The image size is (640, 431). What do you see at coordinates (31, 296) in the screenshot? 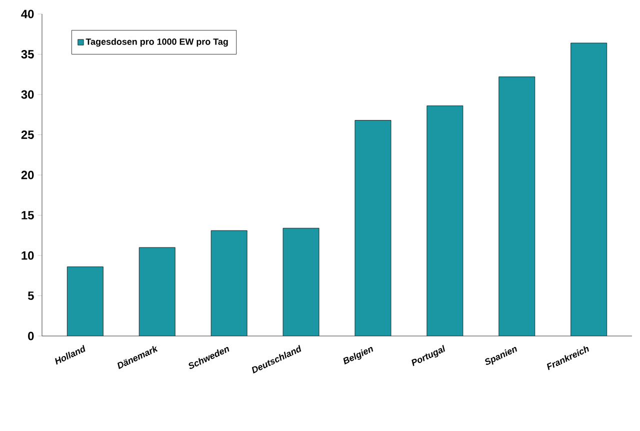
I see `y-tick-label: 5` at bounding box center [31, 296].